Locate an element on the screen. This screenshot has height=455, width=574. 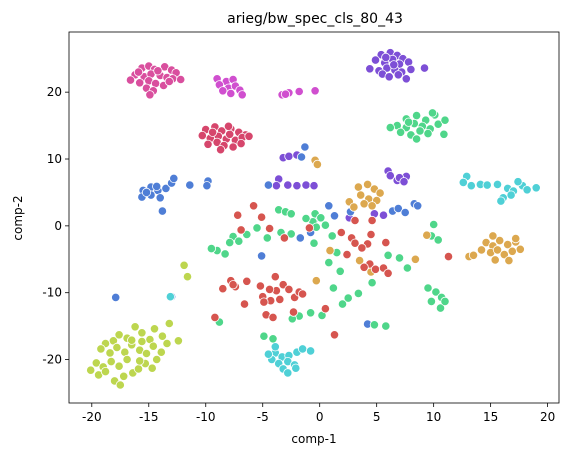
series-cluster-magenta is located at coordinates (266, 87).